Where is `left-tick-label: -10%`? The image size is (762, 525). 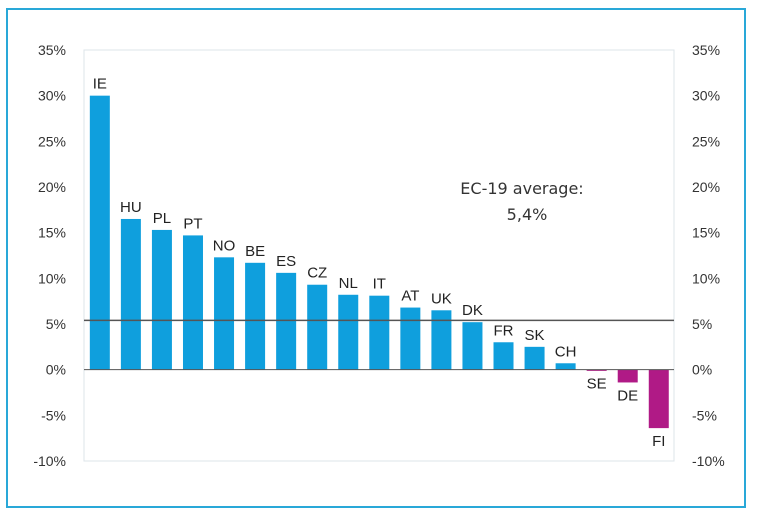
left-tick-label: -10% is located at coordinates (49, 461).